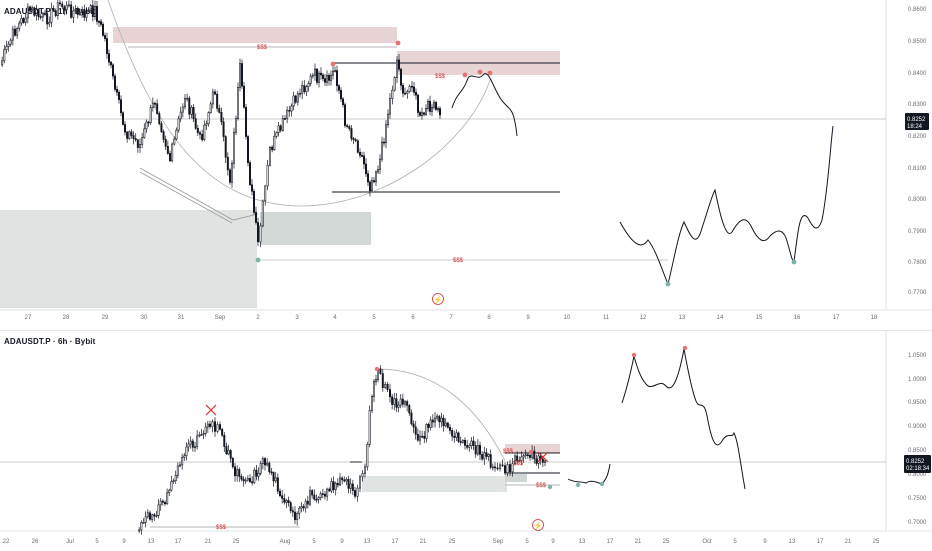  Describe the element at coordinates (726, 205) in the screenshot. I see `projection-path` at that location.